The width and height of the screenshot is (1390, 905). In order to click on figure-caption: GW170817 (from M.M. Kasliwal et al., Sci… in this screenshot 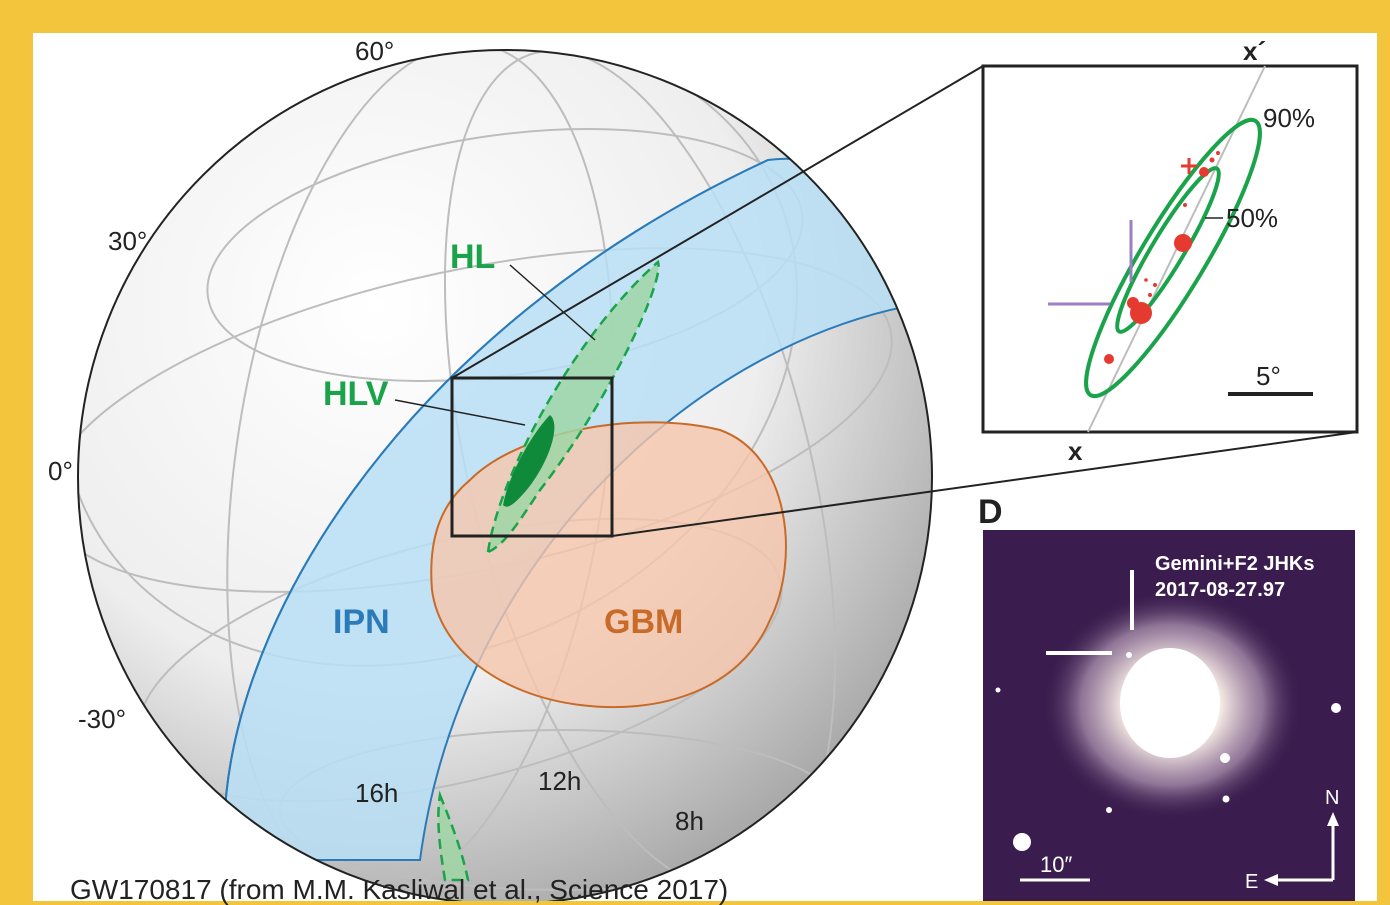, I will do `click(399, 889)`.